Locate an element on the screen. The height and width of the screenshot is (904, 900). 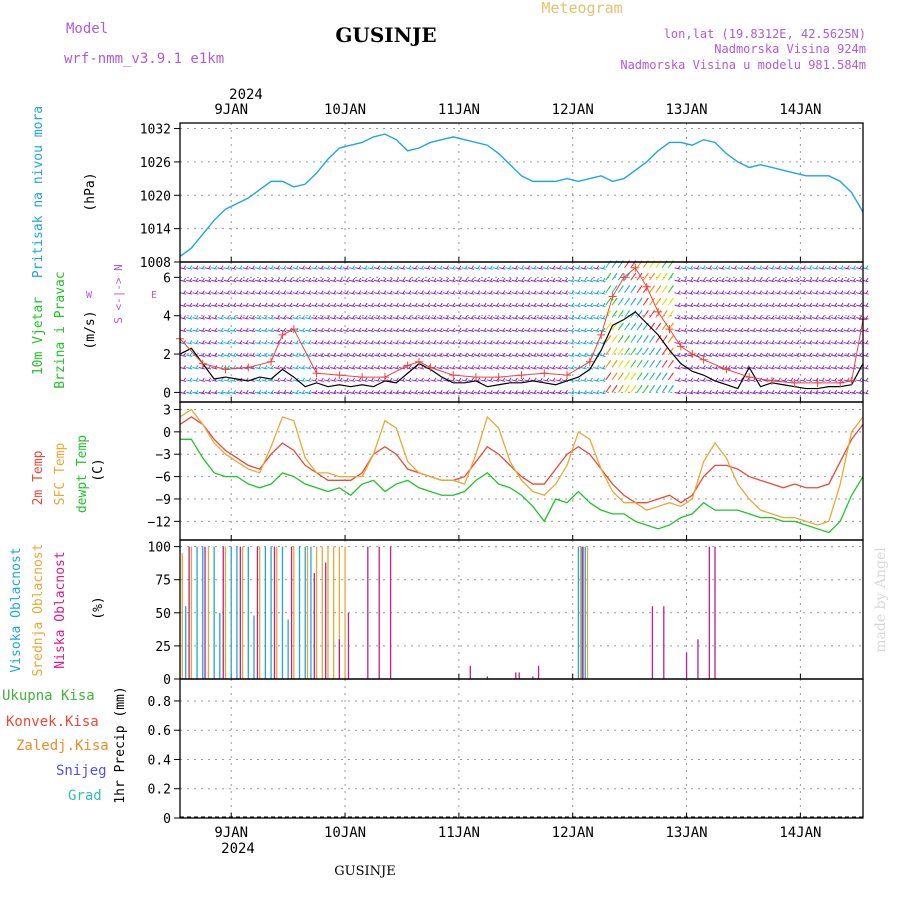
y-tick-label: 0 is located at coordinates (167, 819).